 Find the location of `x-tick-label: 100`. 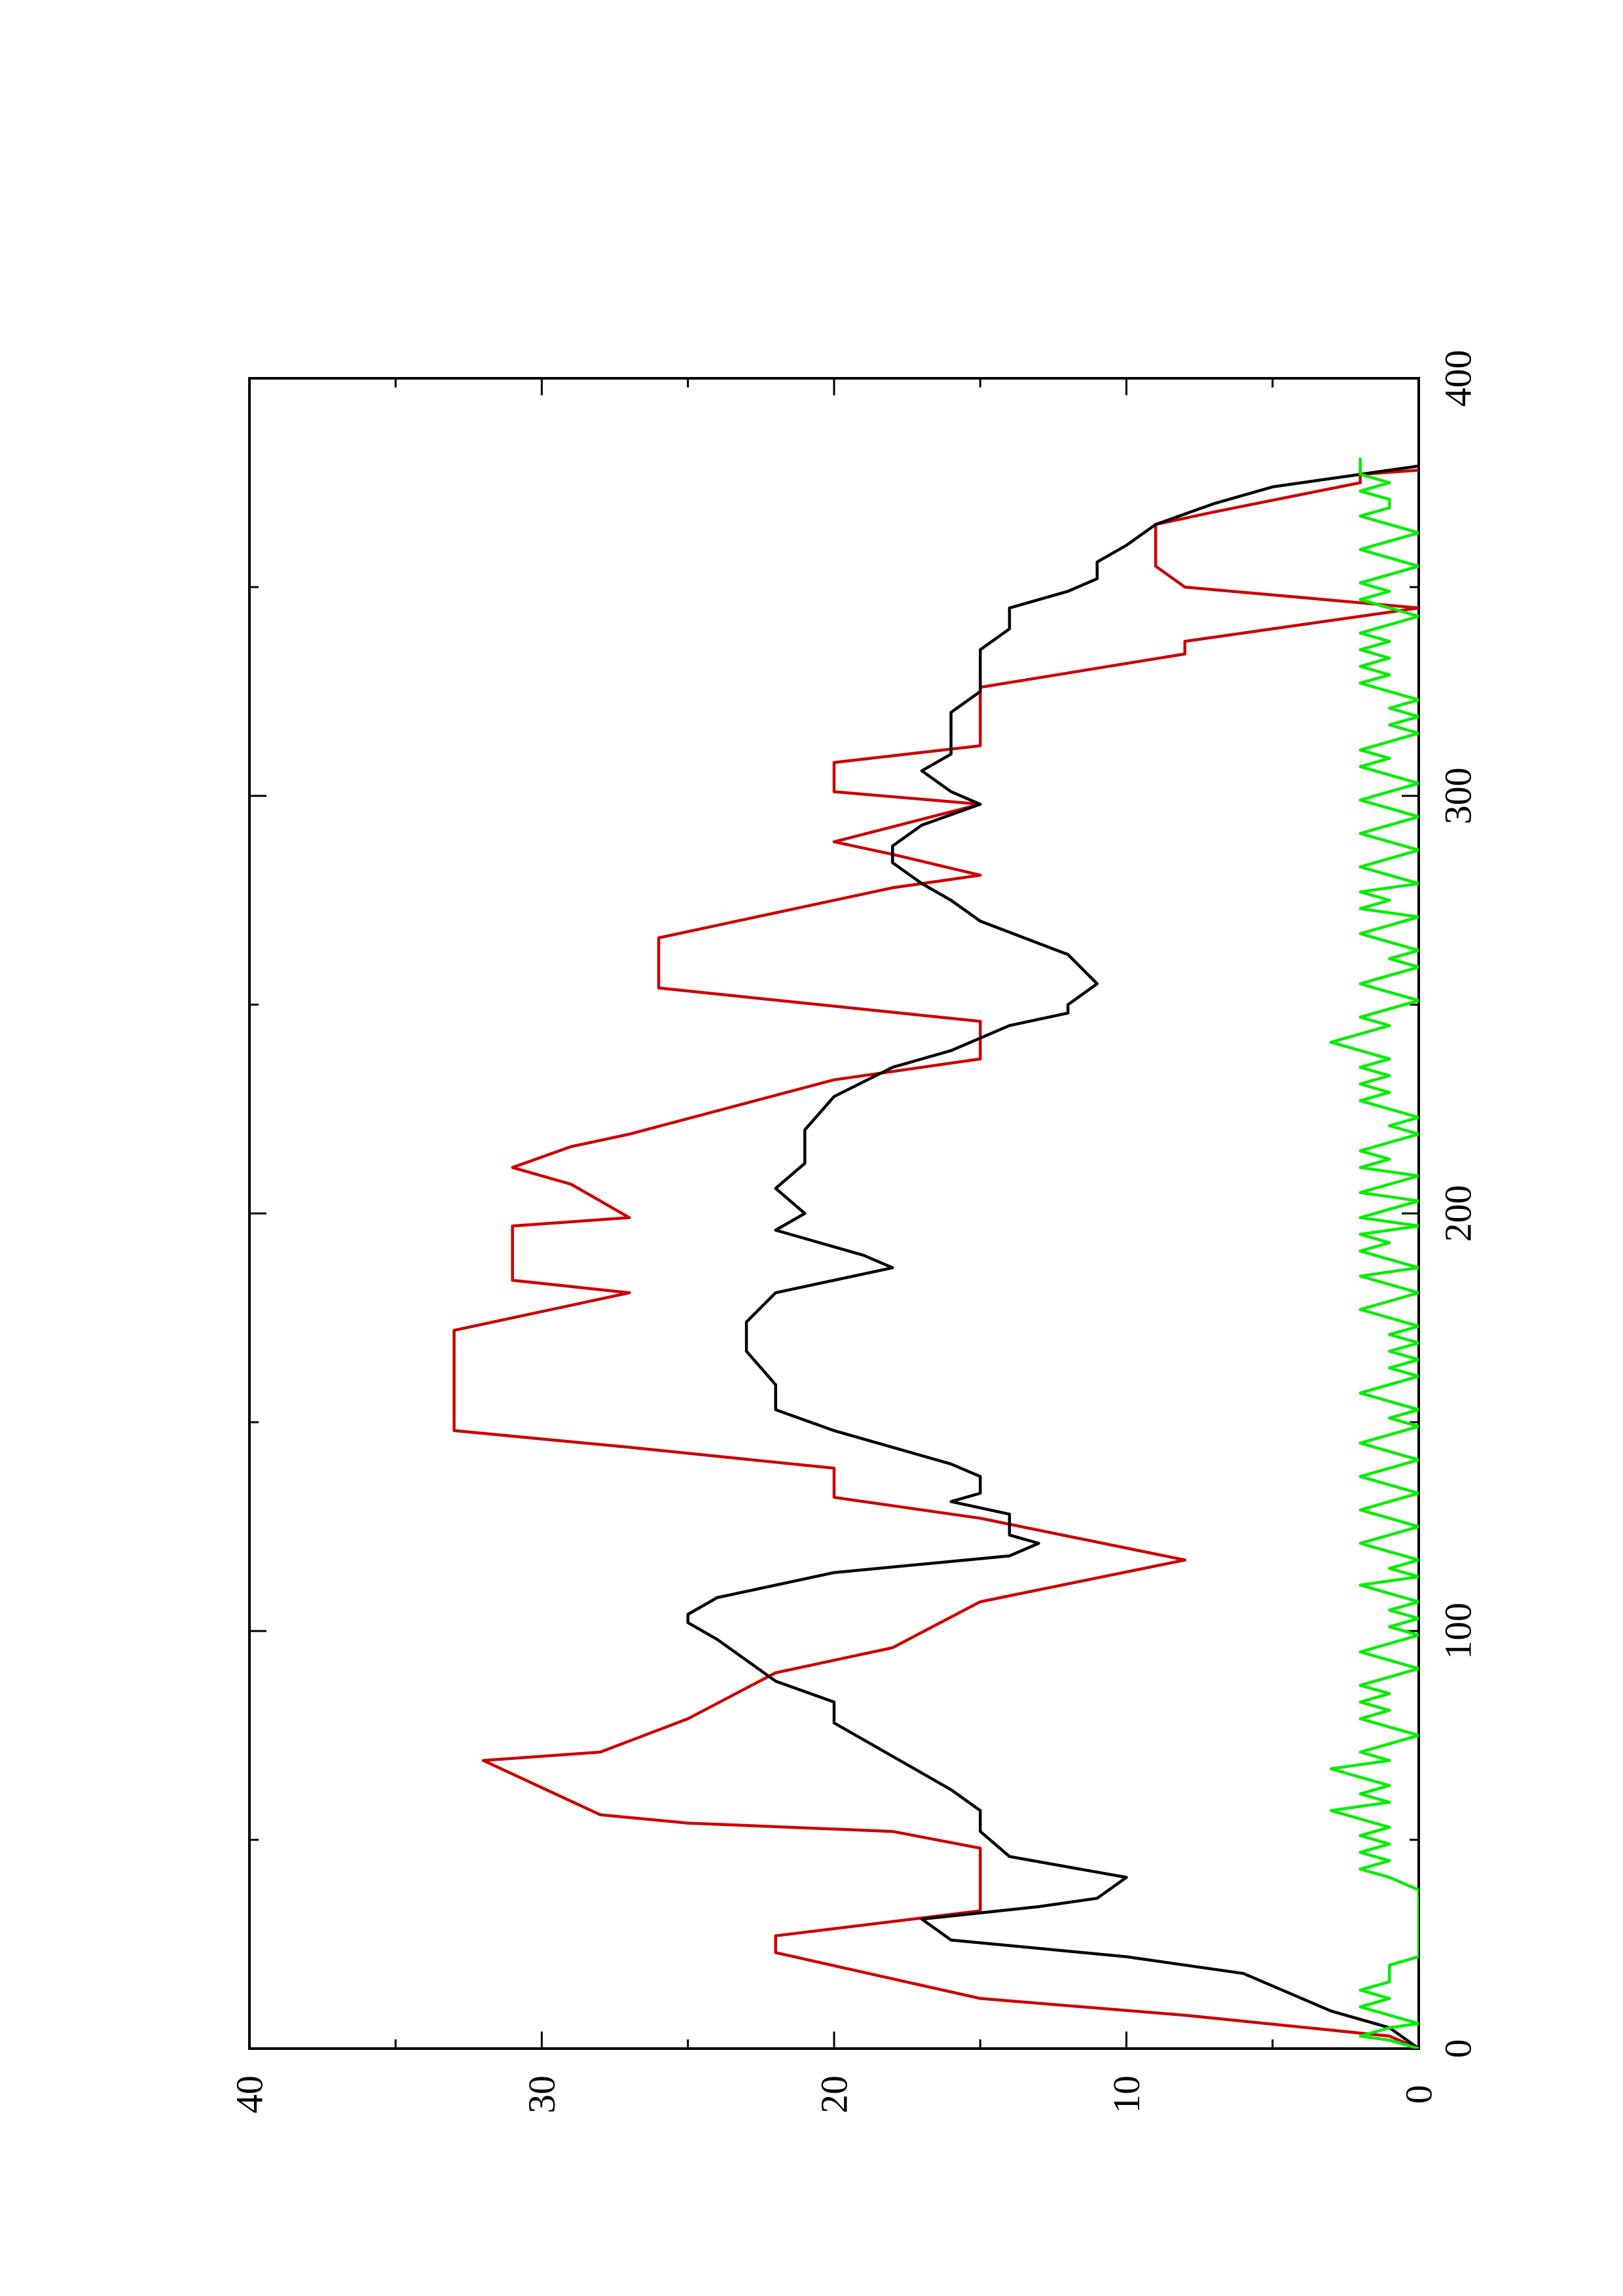

x-tick-label: 100 is located at coordinates (1458, 1631).